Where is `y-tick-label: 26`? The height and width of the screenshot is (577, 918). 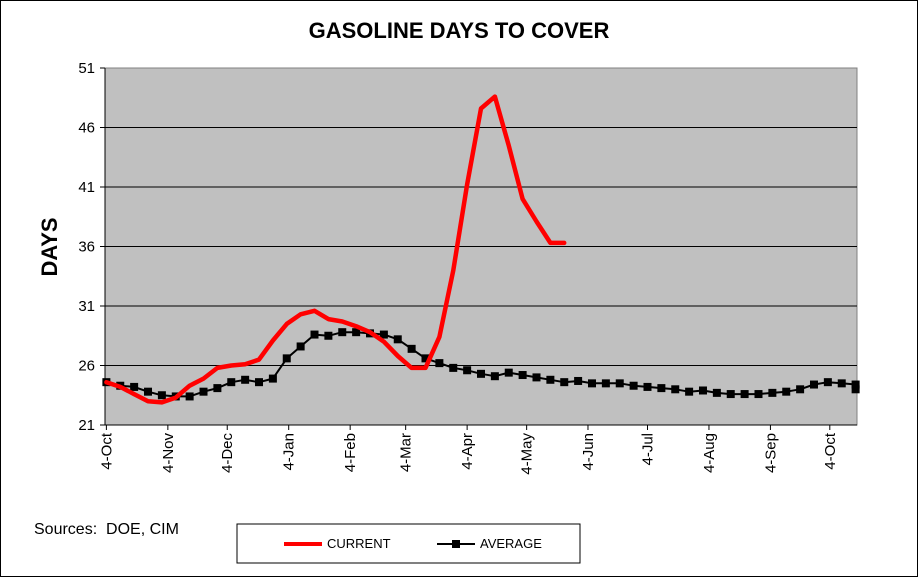 y-tick-label: 26 is located at coordinates (86, 366).